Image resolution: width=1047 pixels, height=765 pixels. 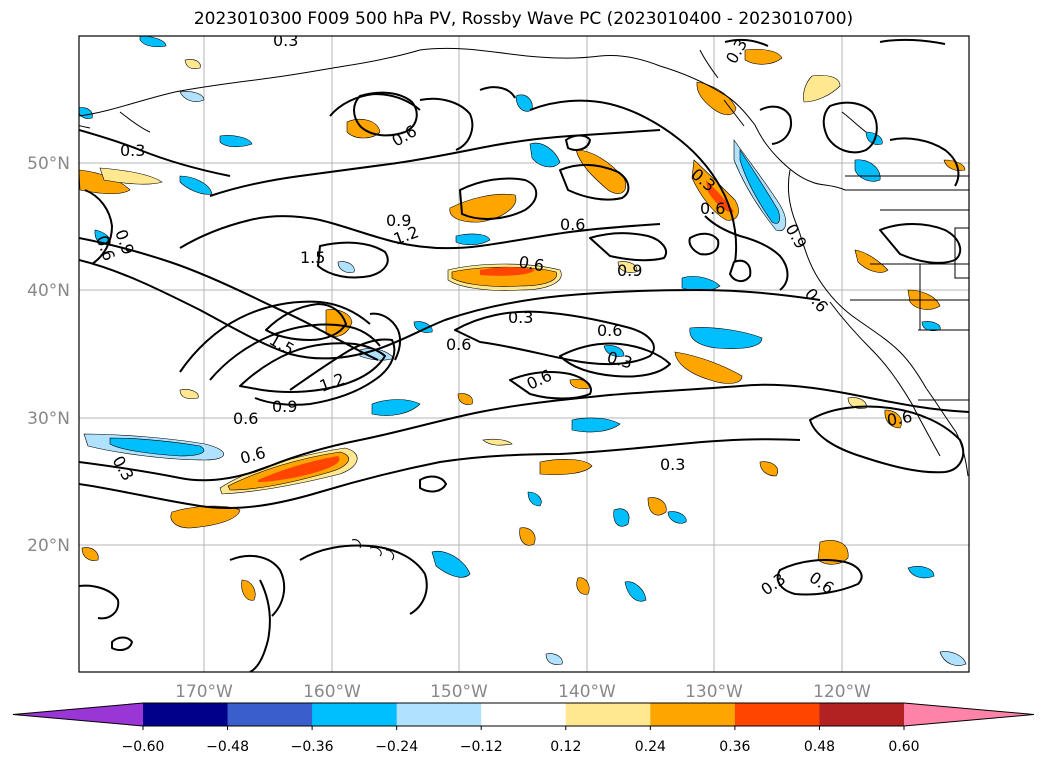 What do you see at coordinates (565, 747) in the screenshot?
I see `colorbar-tick-label: 0.12` at bounding box center [565, 747].